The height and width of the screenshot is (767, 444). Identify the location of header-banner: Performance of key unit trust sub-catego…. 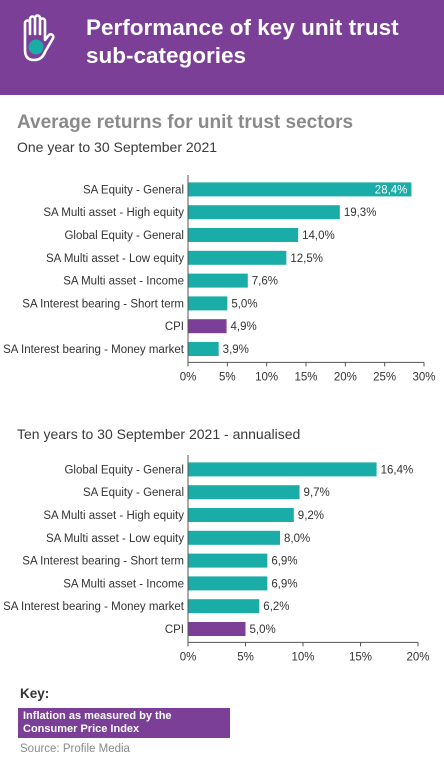
(222, 47).